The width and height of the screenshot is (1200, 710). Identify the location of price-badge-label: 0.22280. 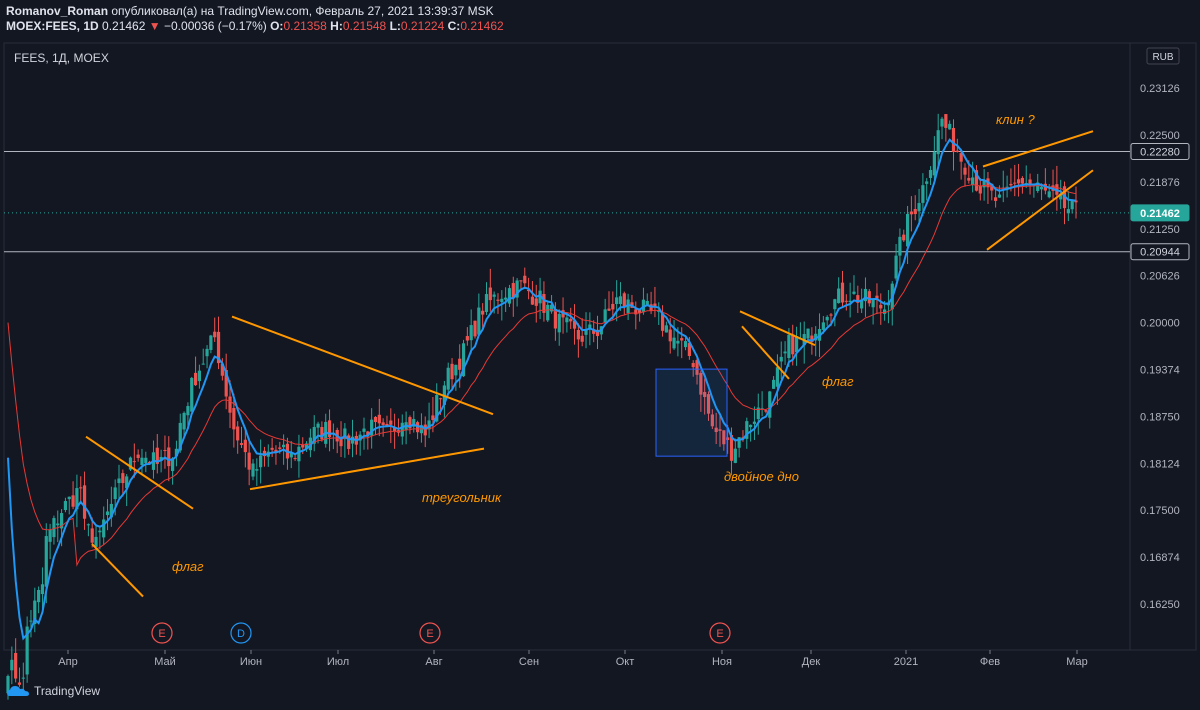
(1160, 152).